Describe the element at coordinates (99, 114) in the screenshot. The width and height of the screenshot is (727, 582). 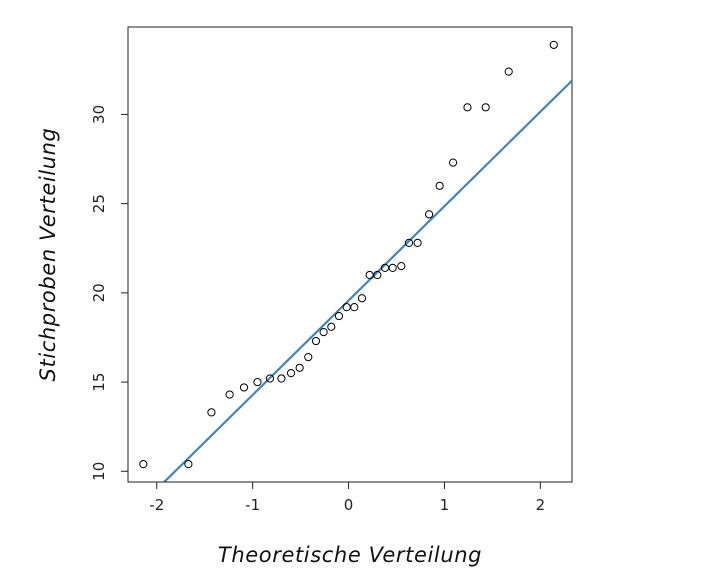
I see `y-tick-label: 30` at that location.